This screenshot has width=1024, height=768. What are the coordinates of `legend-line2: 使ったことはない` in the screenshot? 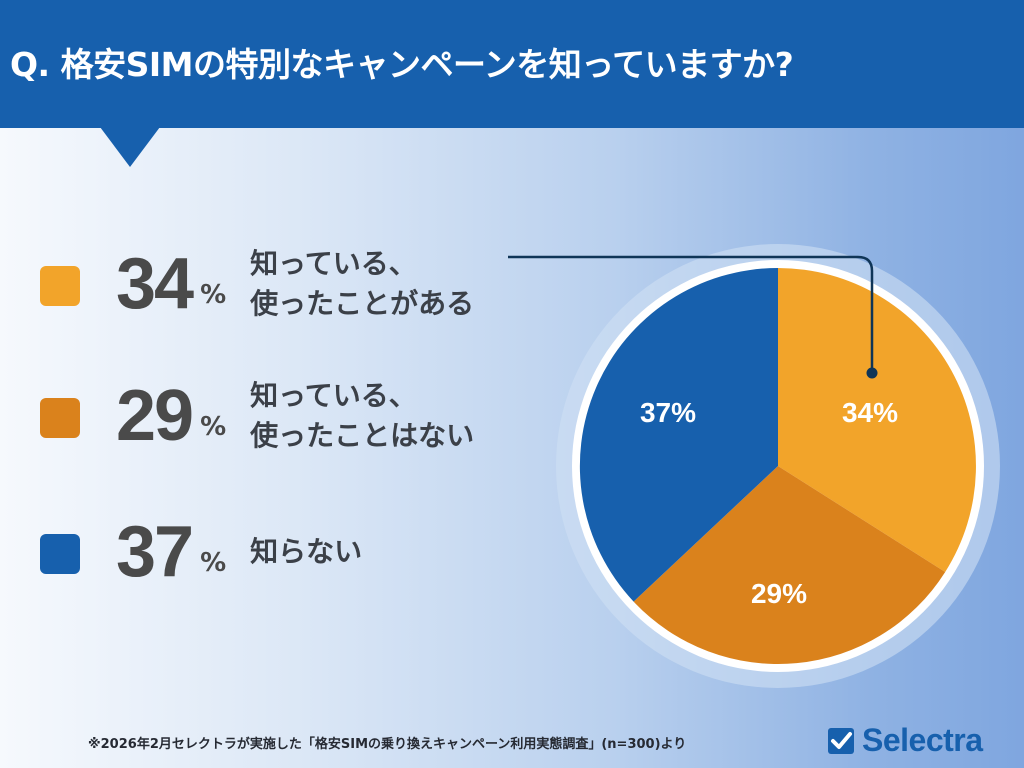 It's located at (362, 435).